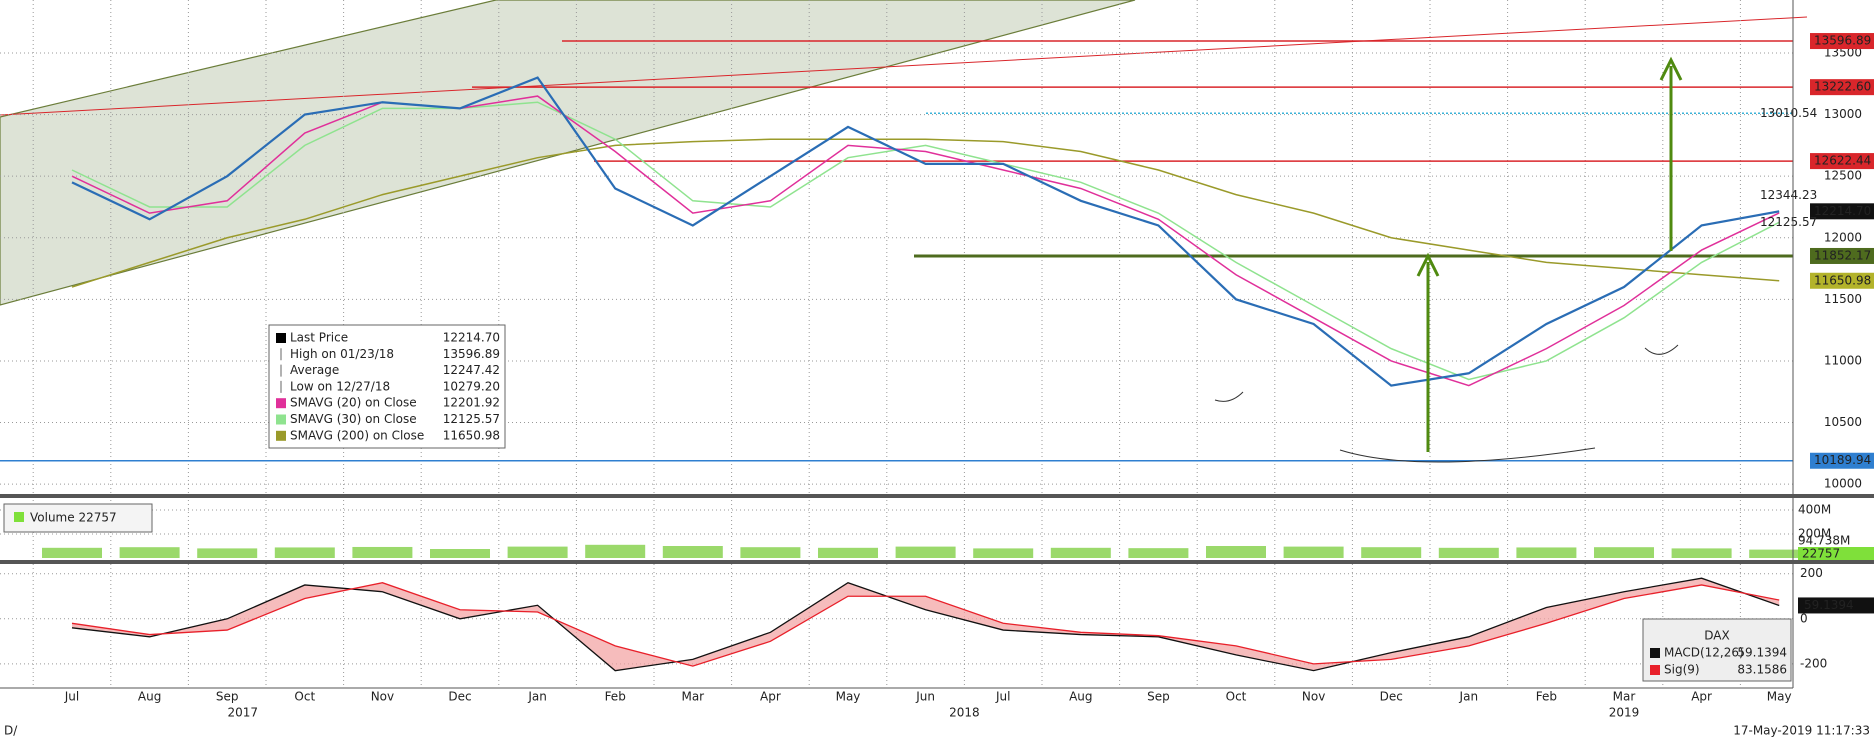  I want to click on y-tick-label: 200, so click(1811, 573).